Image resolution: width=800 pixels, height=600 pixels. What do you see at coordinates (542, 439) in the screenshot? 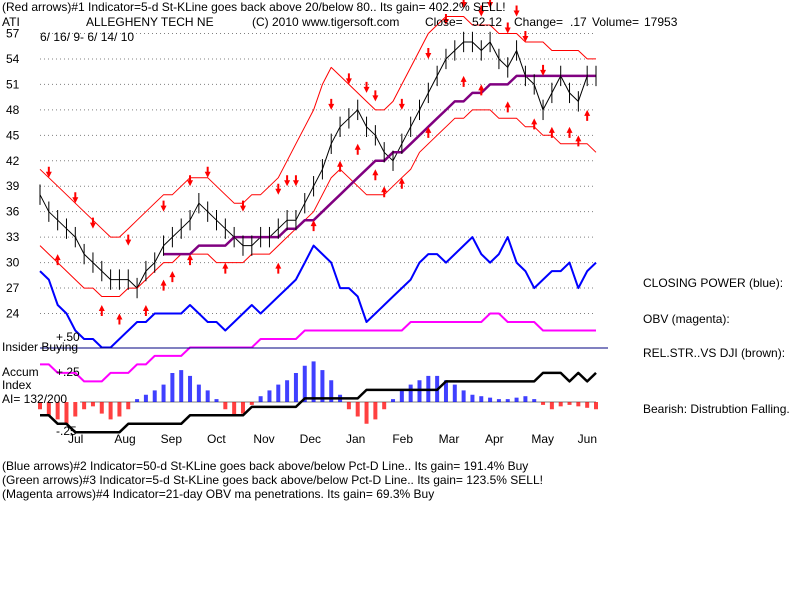
I see `month-label-may: May` at bounding box center [542, 439].